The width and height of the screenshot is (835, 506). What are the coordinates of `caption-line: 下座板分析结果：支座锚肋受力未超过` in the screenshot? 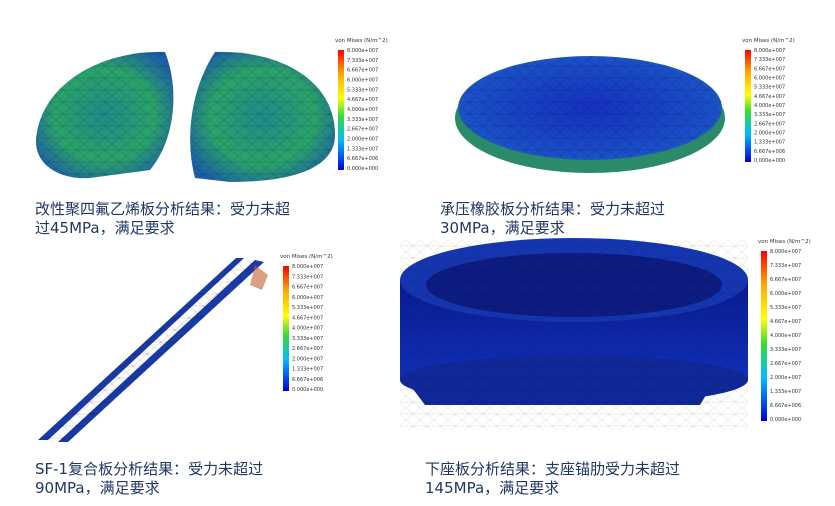 It's located at (552, 469).